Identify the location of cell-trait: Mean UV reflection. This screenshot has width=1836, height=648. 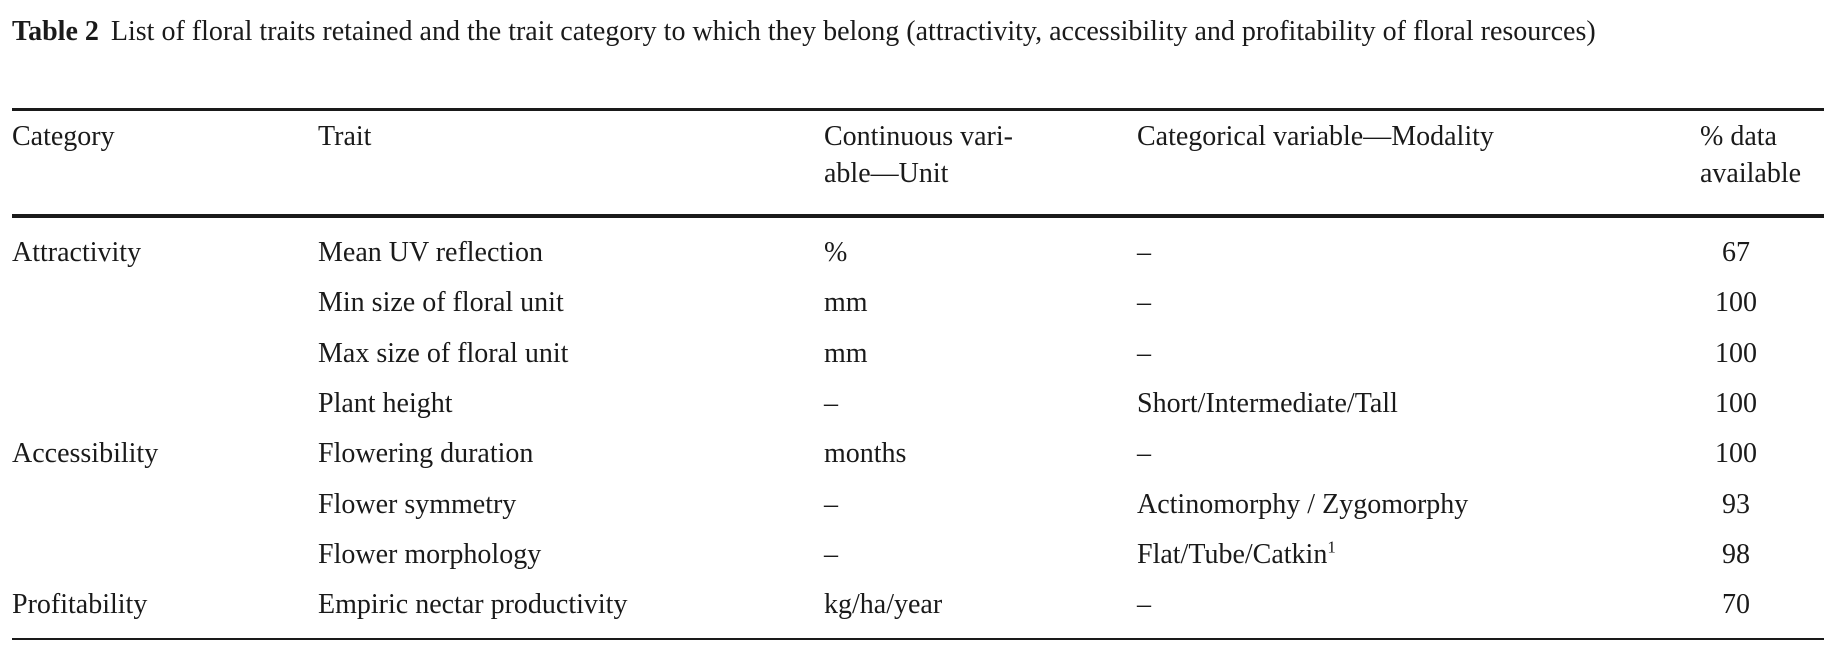
(430, 253).